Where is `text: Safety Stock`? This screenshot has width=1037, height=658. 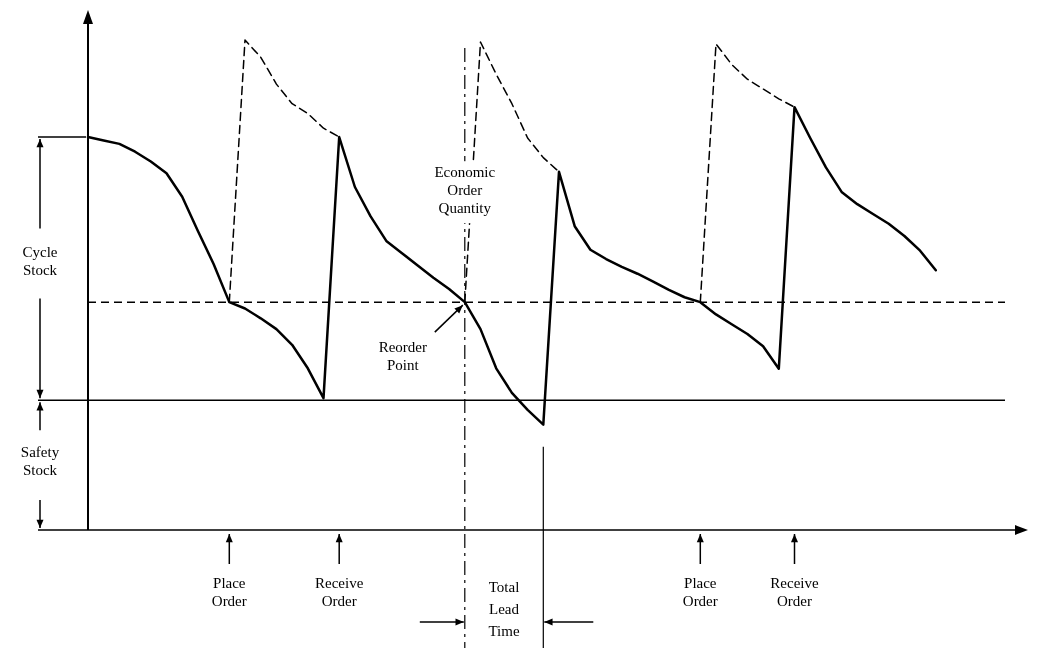 text: Safety Stock is located at coordinates (40, 461).